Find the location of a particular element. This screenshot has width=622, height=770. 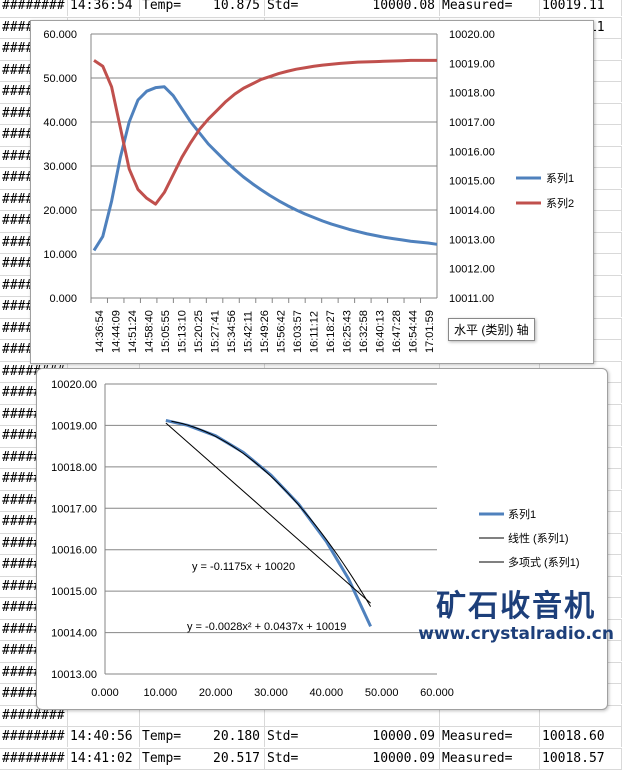

y-right-tick-label: 10011.00 is located at coordinates (471, 299).